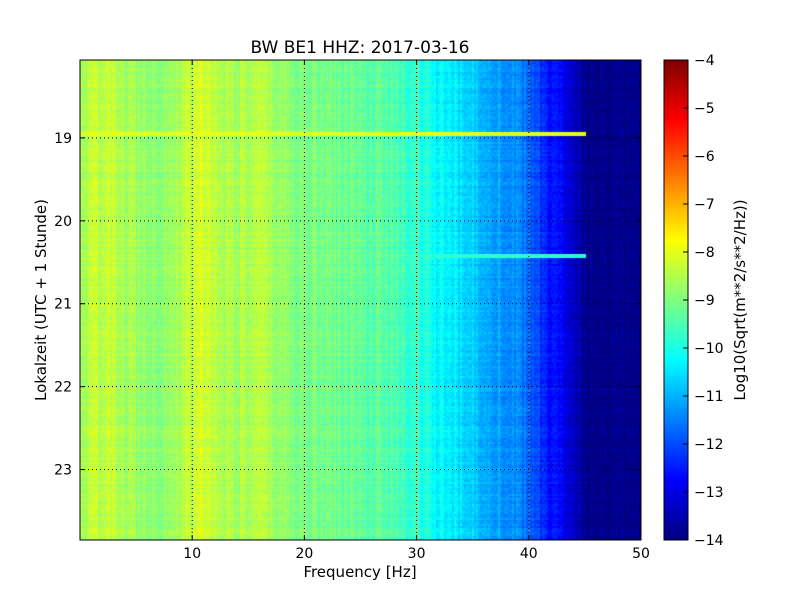  What do you see at coordinates (641, 554) in the screenshot?
I see `x-tick-label: 50` at bounding box center [641, 554].